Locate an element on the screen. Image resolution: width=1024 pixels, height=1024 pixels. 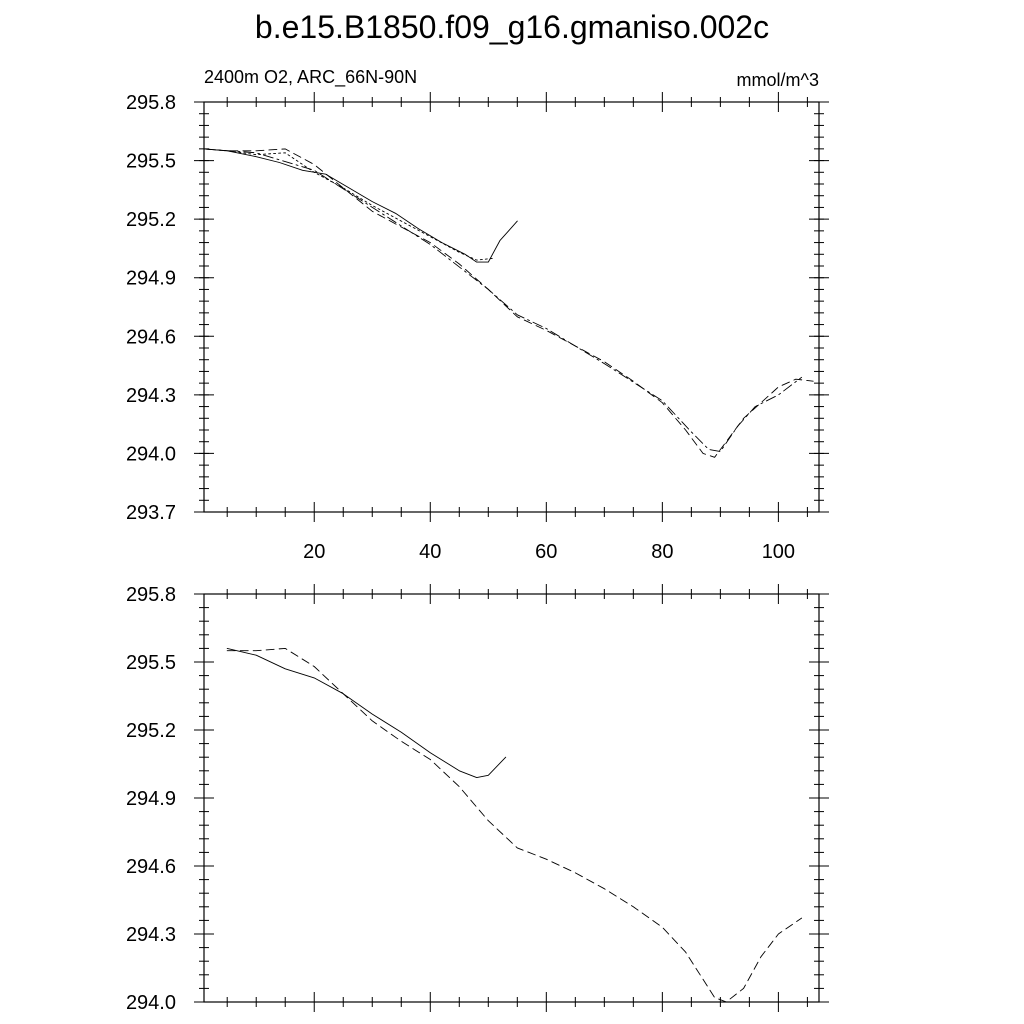
x-tick-label: 60 is located at coordinates (546, 552).